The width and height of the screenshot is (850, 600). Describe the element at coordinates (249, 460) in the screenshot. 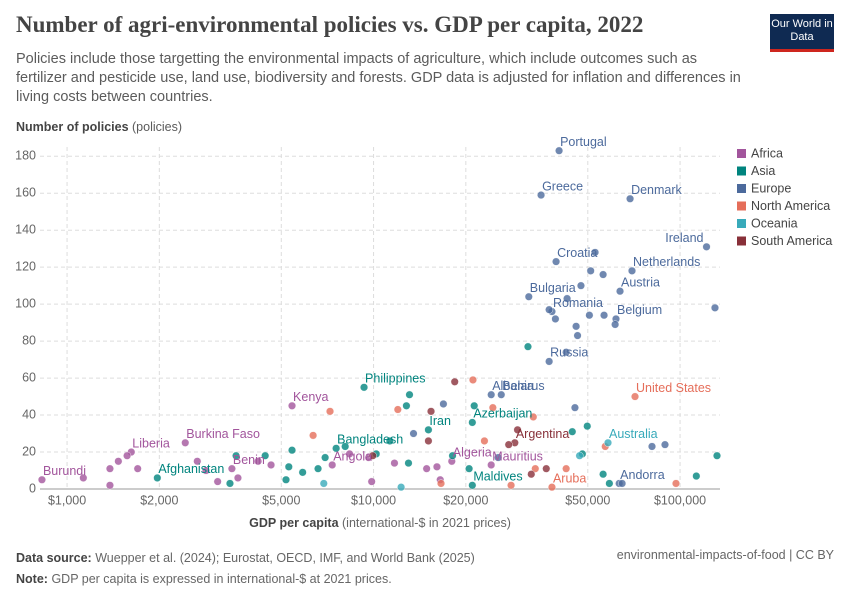

I see `point-label: Benin` at that location.